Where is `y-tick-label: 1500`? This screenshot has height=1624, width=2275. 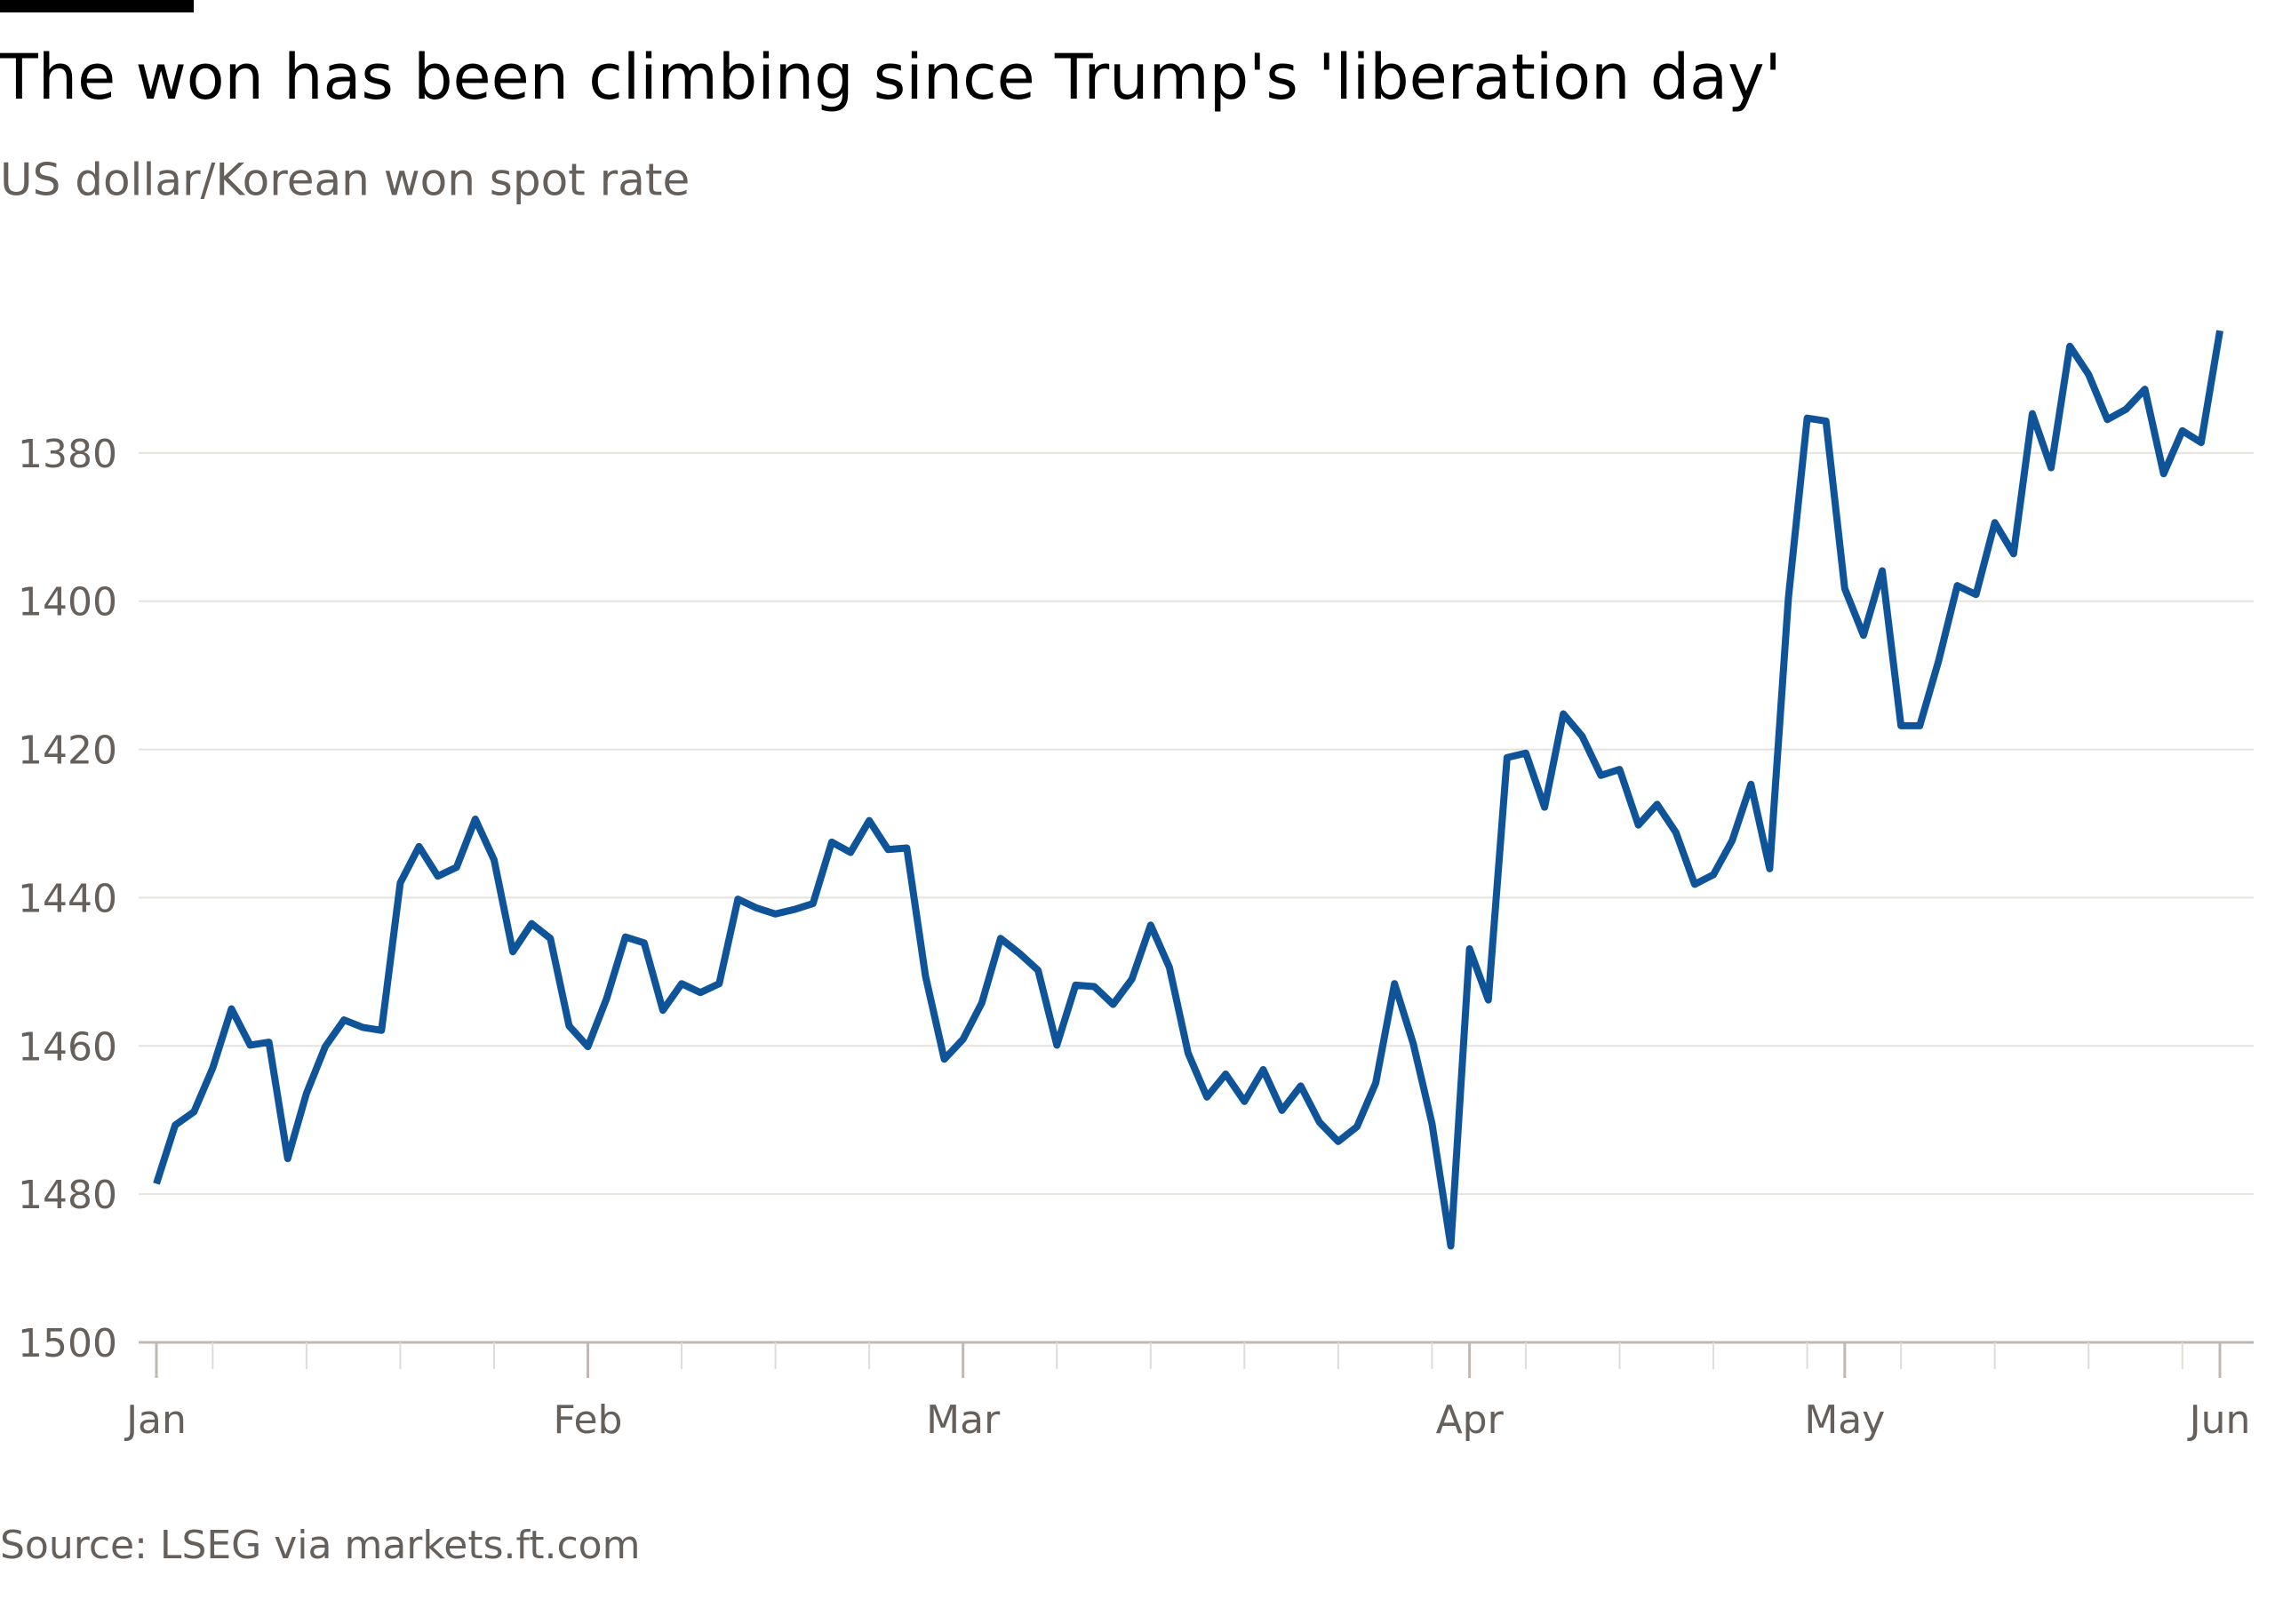
y-tick-label: 1500 is located at coordinates (67, 1343).